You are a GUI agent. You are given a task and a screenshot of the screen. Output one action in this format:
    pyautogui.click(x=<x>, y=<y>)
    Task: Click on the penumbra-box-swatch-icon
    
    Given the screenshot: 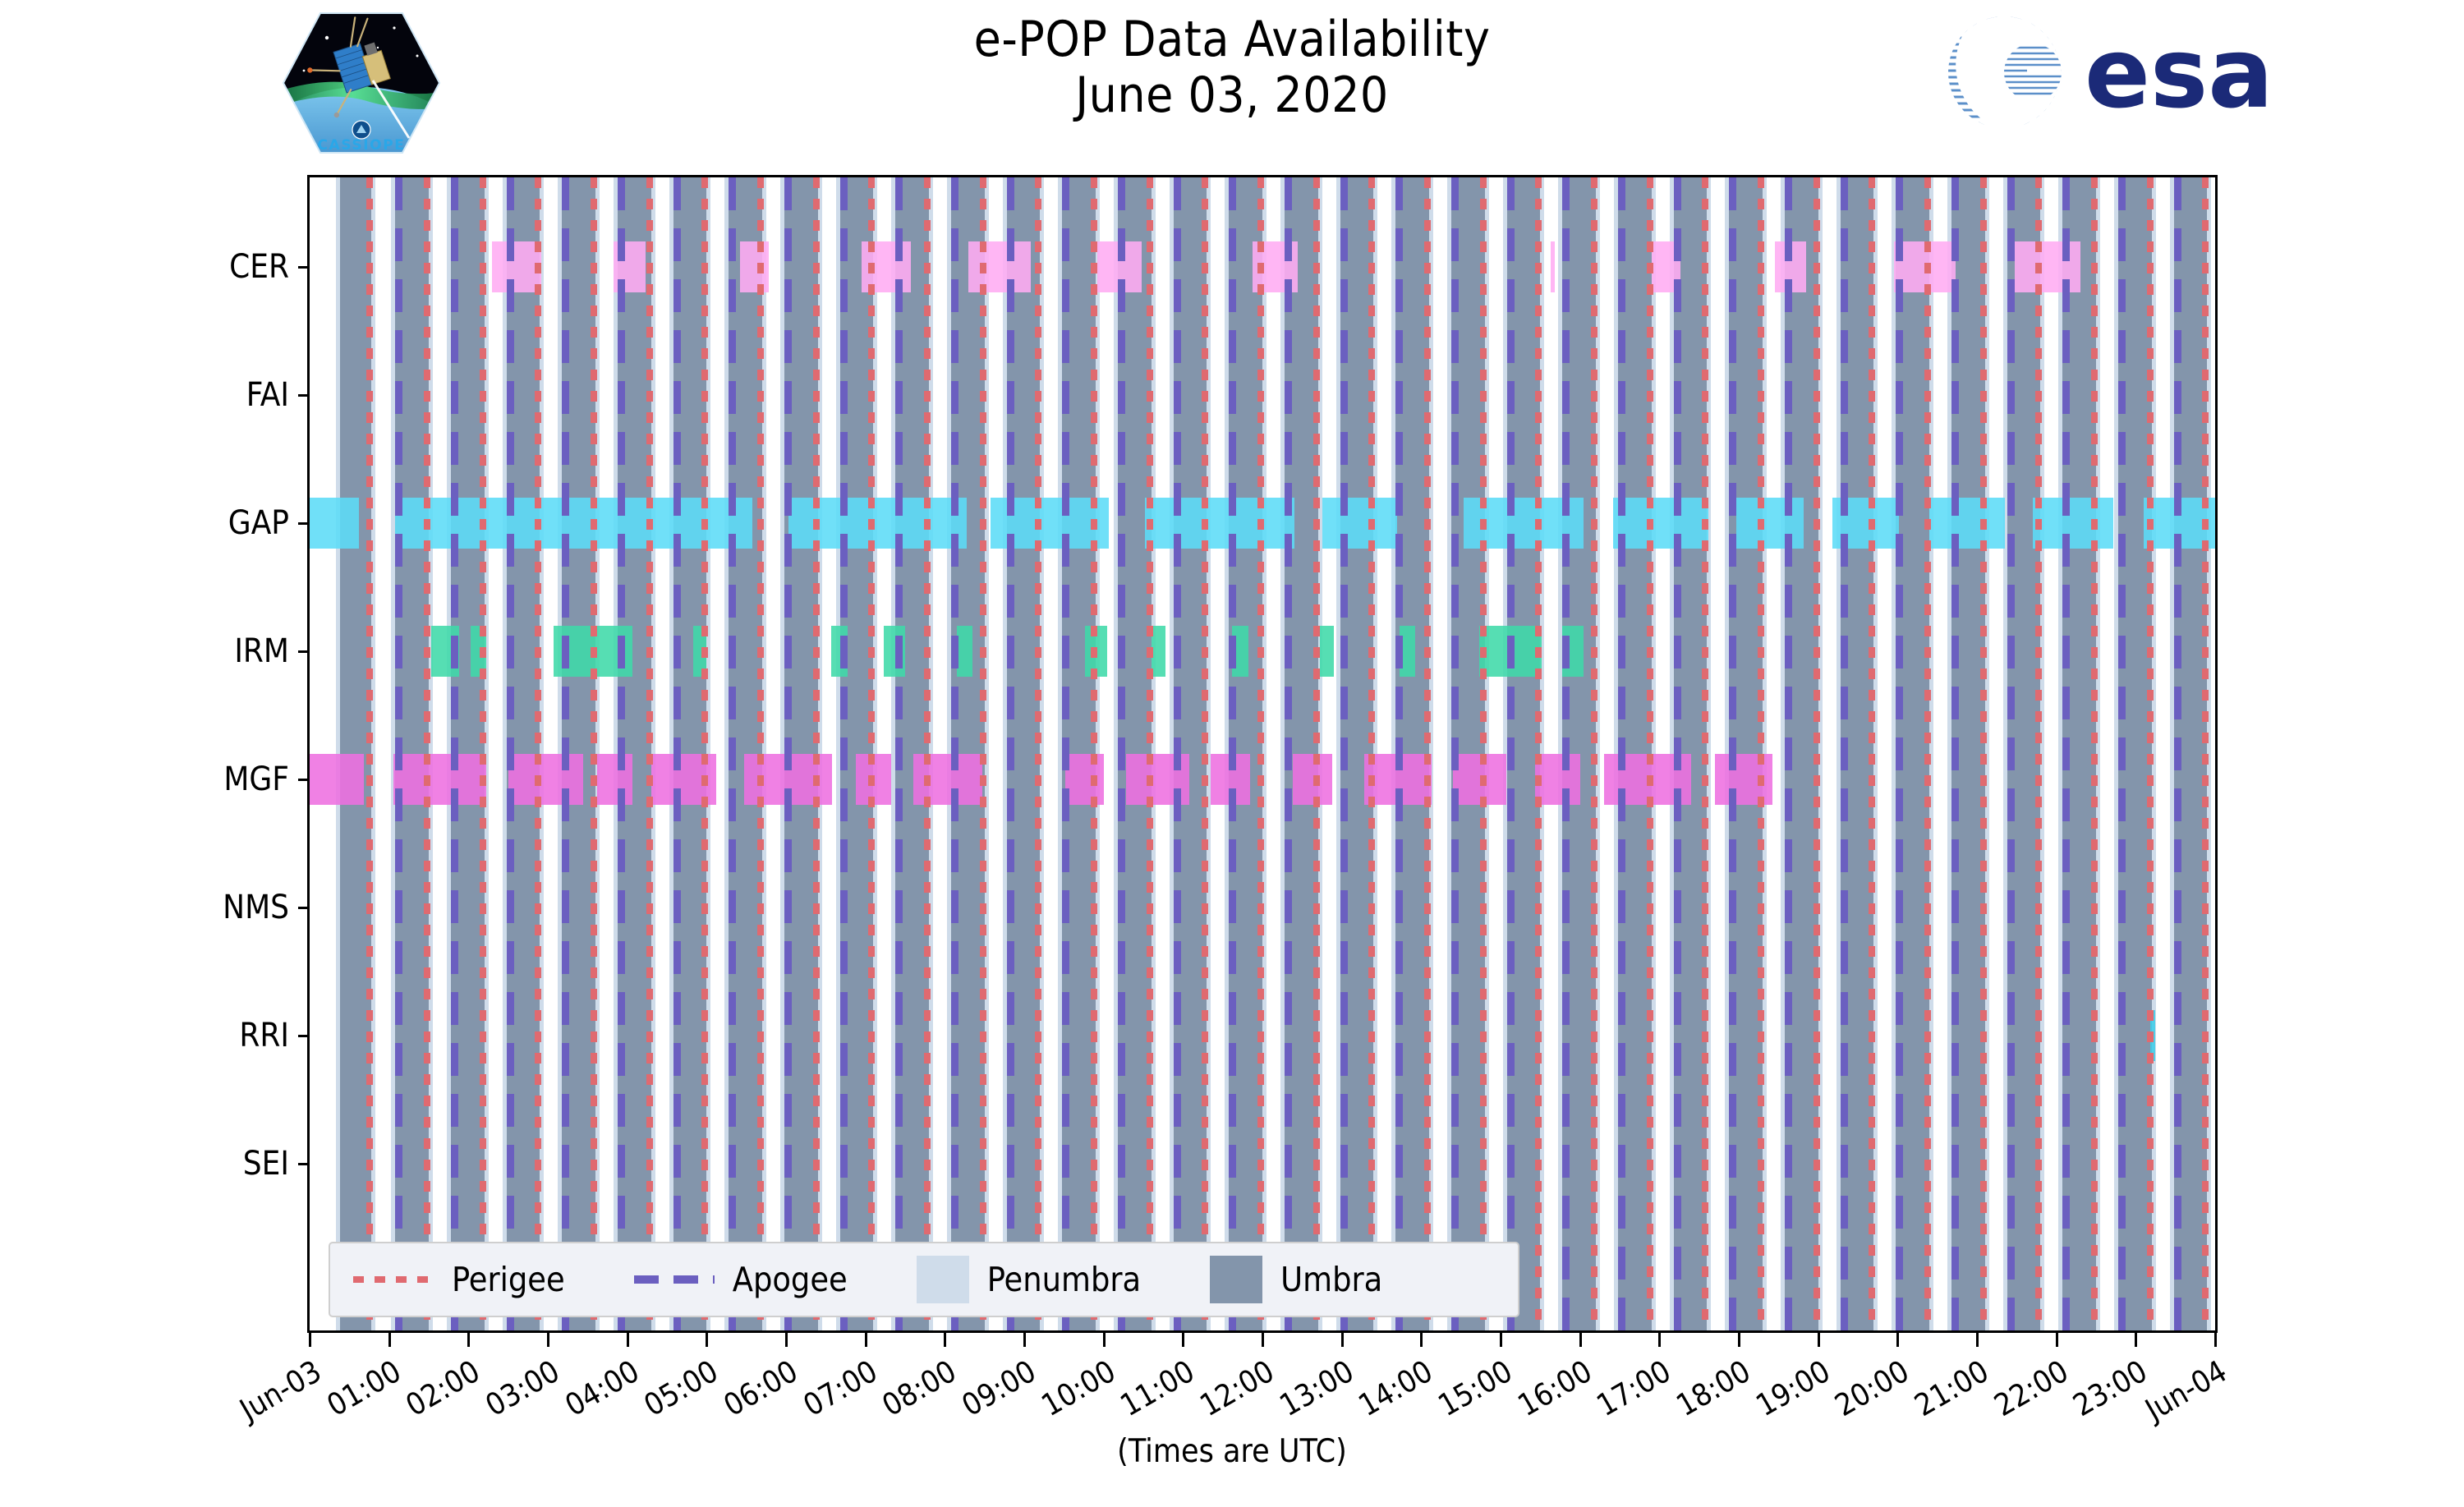 What is the action you would take?
    pyautogui.click(x=942, y=1279)
    